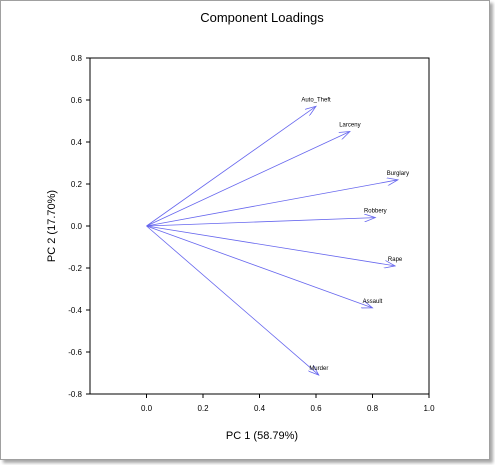  What do you see at coordinates (147, 408) in the screenshot?
I see `x-tick-label: 0.0` at bounding box center [147, 408].